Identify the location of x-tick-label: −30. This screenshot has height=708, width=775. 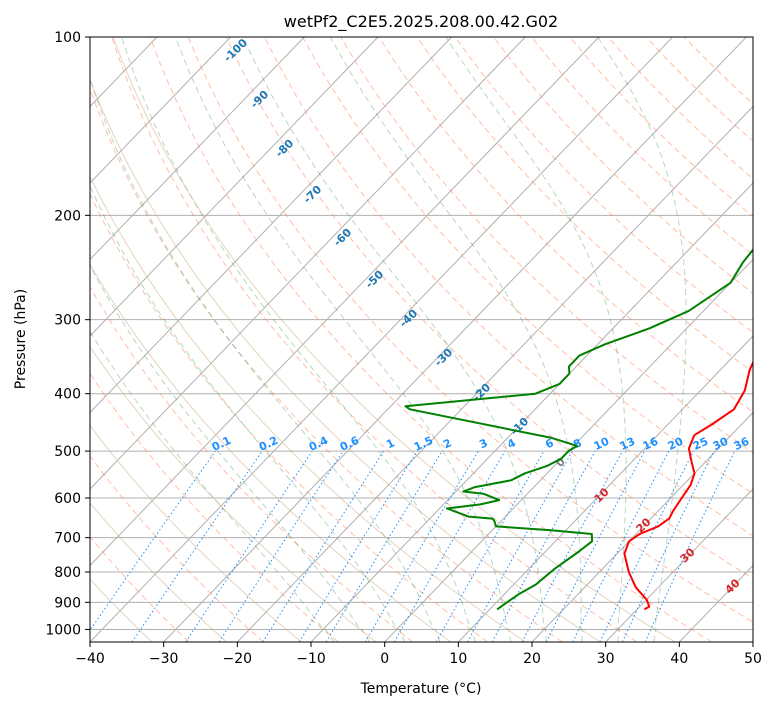
(164, 659).